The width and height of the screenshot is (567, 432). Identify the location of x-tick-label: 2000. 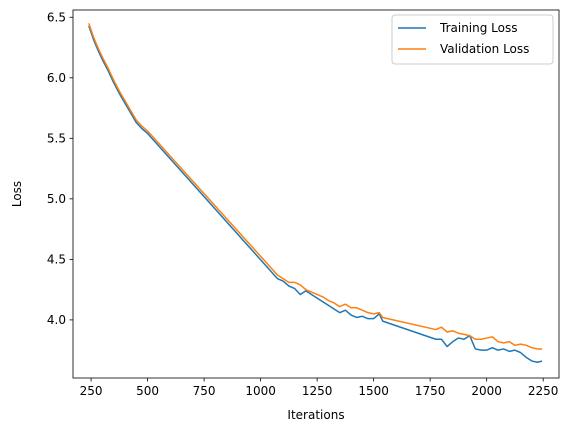
(486, 391).